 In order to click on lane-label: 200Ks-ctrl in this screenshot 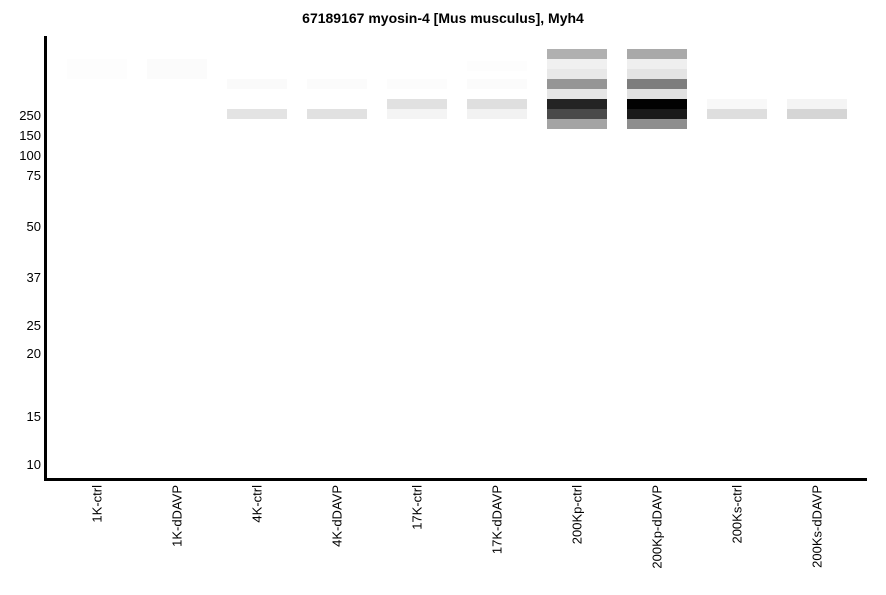, I will do `click(737, 514)`.